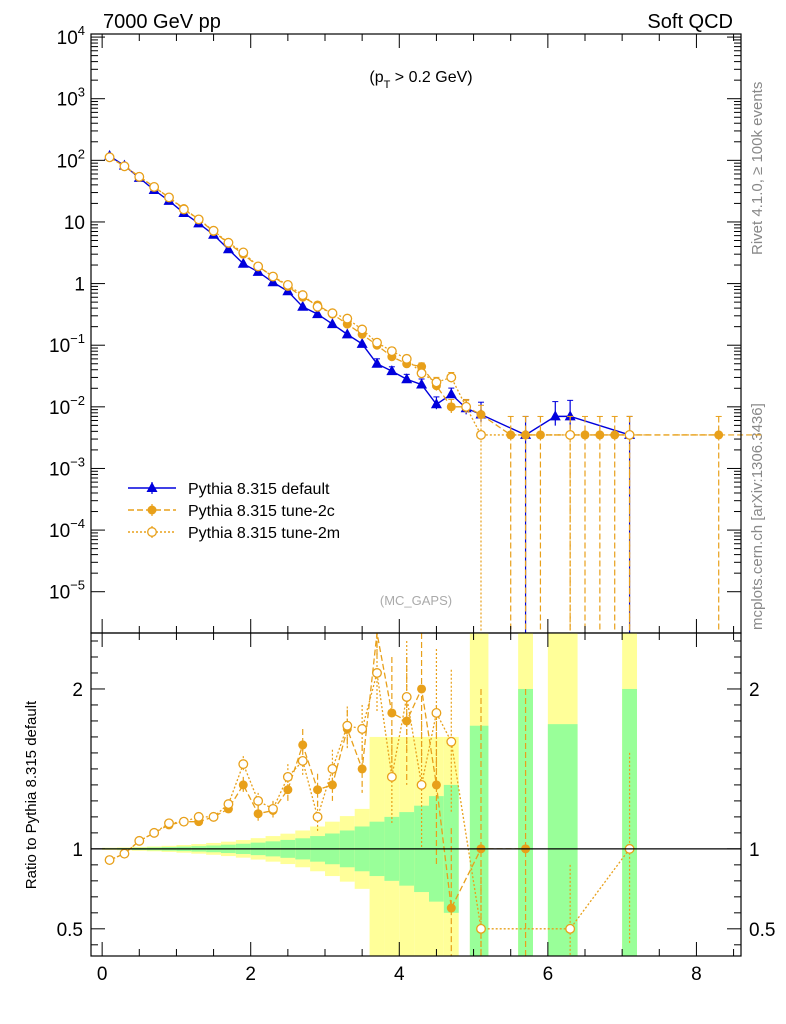 Image resolution: width=786 pixels, height=1024 pixels. I want to click on y-tick-label: 10⁻³, so click(67, 467).